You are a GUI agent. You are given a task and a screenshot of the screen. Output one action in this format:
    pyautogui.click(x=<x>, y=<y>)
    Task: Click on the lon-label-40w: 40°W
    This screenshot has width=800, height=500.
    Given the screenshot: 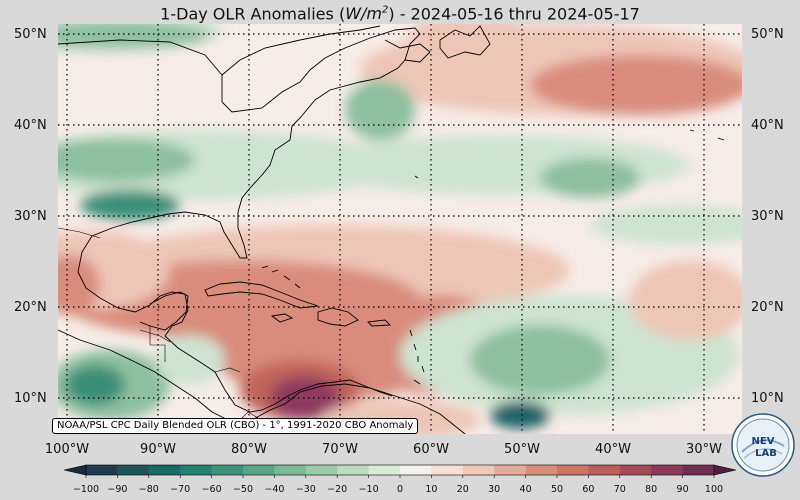 What is the action you would take?
    pyautogui.click(x=613, y=449)
    